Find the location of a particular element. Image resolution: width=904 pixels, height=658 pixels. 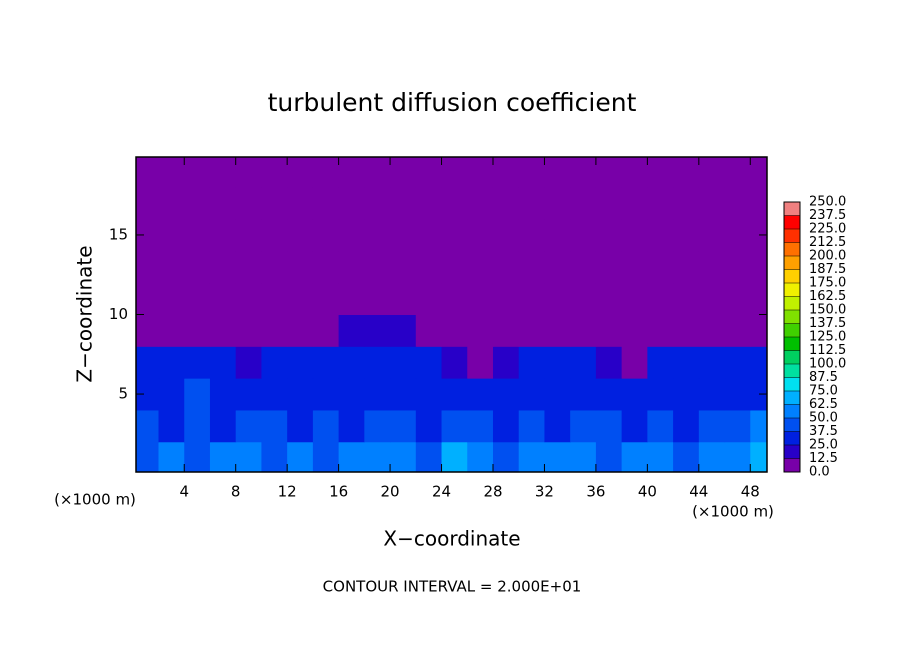

x-tick-label: 40 is located at coordinates (647, 492).